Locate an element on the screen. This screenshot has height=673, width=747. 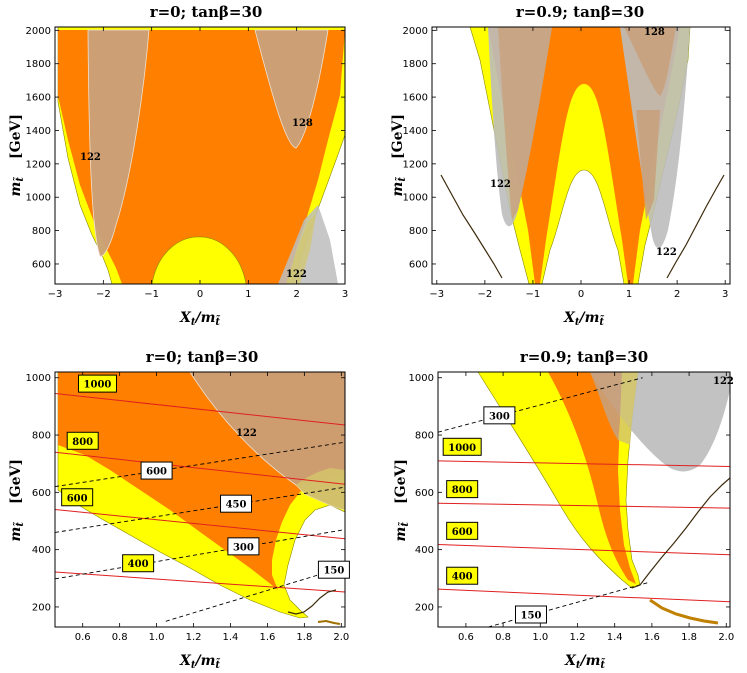
panel-4-title: r=0.9; tanβ=30 is located at coordinates (584, 357).